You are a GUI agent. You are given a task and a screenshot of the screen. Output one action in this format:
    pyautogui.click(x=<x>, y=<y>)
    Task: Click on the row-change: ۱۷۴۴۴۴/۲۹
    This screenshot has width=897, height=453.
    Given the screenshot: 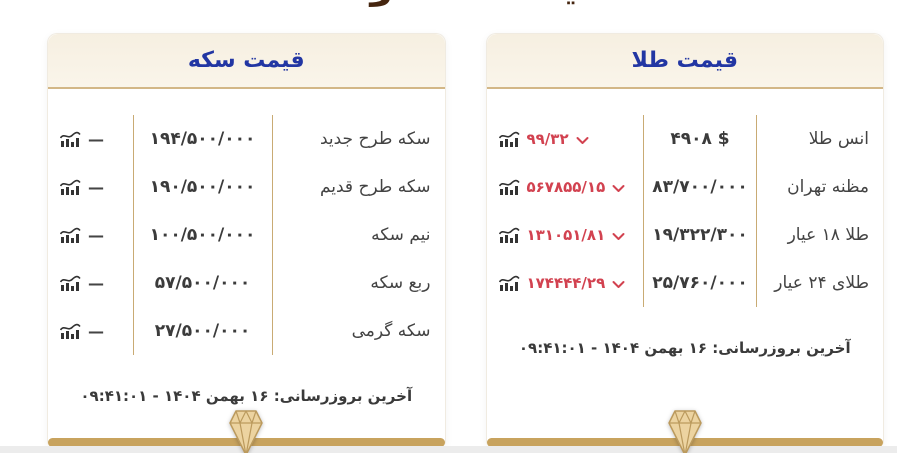 What is the action you would take?
    pyautogui.click(x=565, y=283)
    